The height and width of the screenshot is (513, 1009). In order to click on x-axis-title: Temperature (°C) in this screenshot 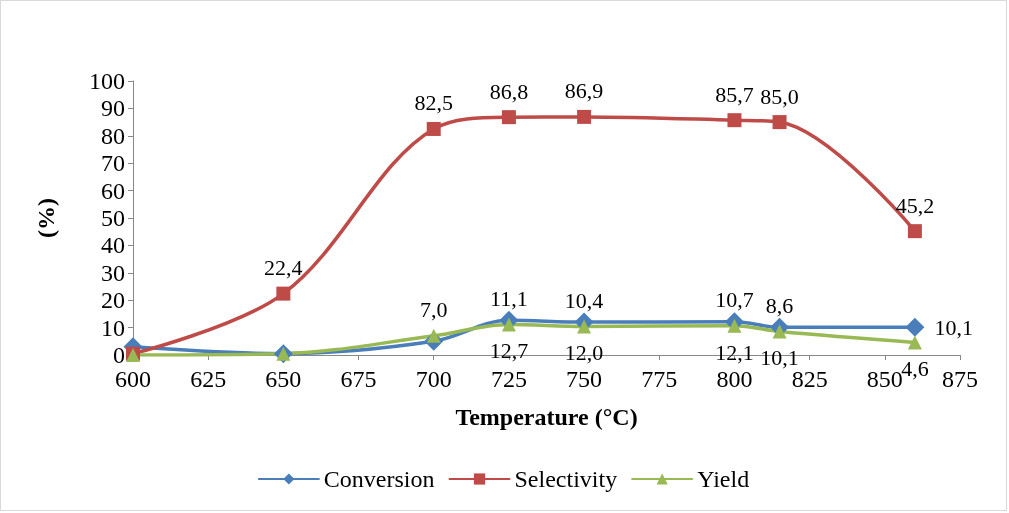, I will do `click(546, 417)`.